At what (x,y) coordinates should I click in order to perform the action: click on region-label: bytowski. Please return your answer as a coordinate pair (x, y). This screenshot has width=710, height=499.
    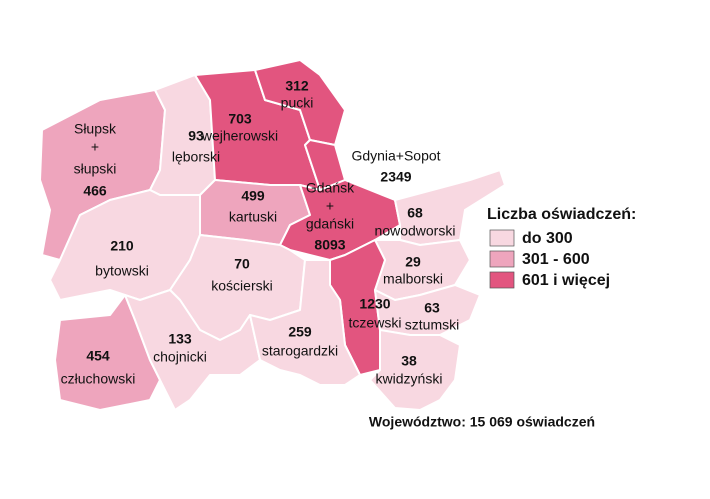
    Looking at the image, I should click on (122, 271).